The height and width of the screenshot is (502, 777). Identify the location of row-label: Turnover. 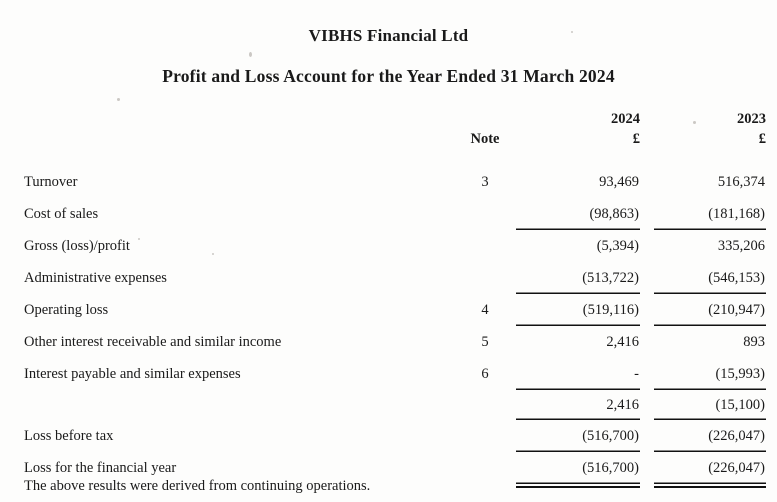
(51, 182).